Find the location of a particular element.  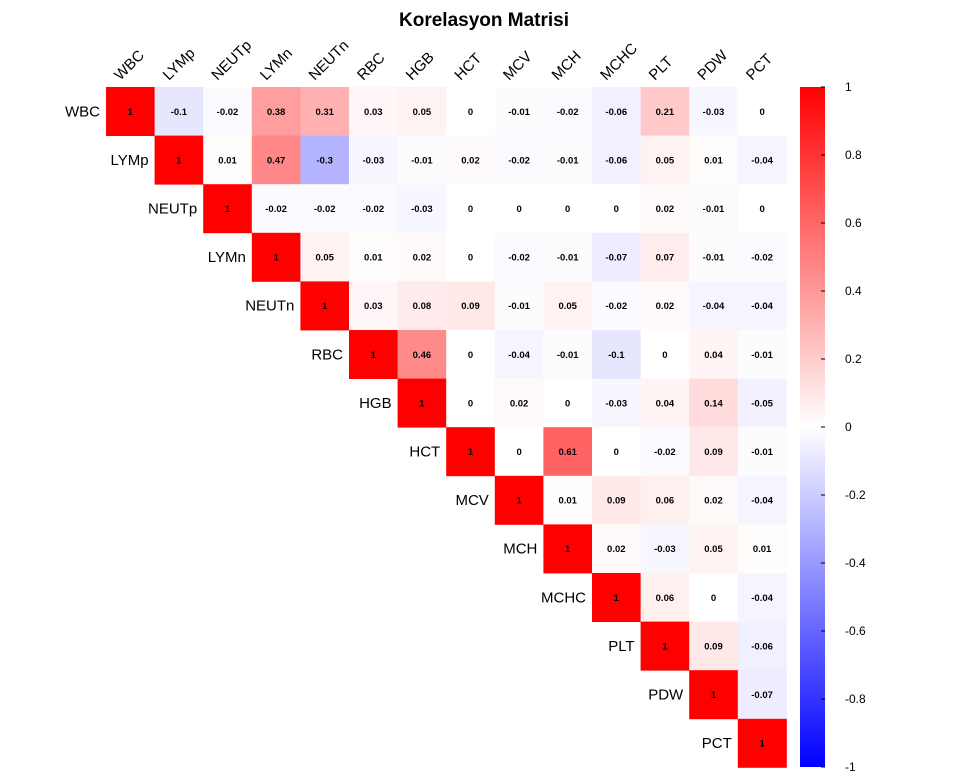

row-label-PLT: PLT is located at coordinates (621, 646).